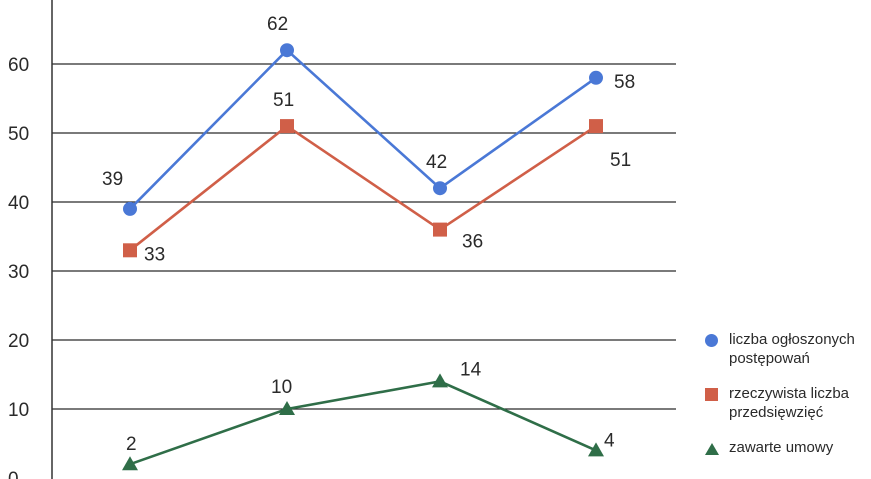 Image resolution: width=871 pixels, height=479 pixels. Describe the element at coordinates (609, 440) in the screenshot. I see `data-label: 4` at that location.